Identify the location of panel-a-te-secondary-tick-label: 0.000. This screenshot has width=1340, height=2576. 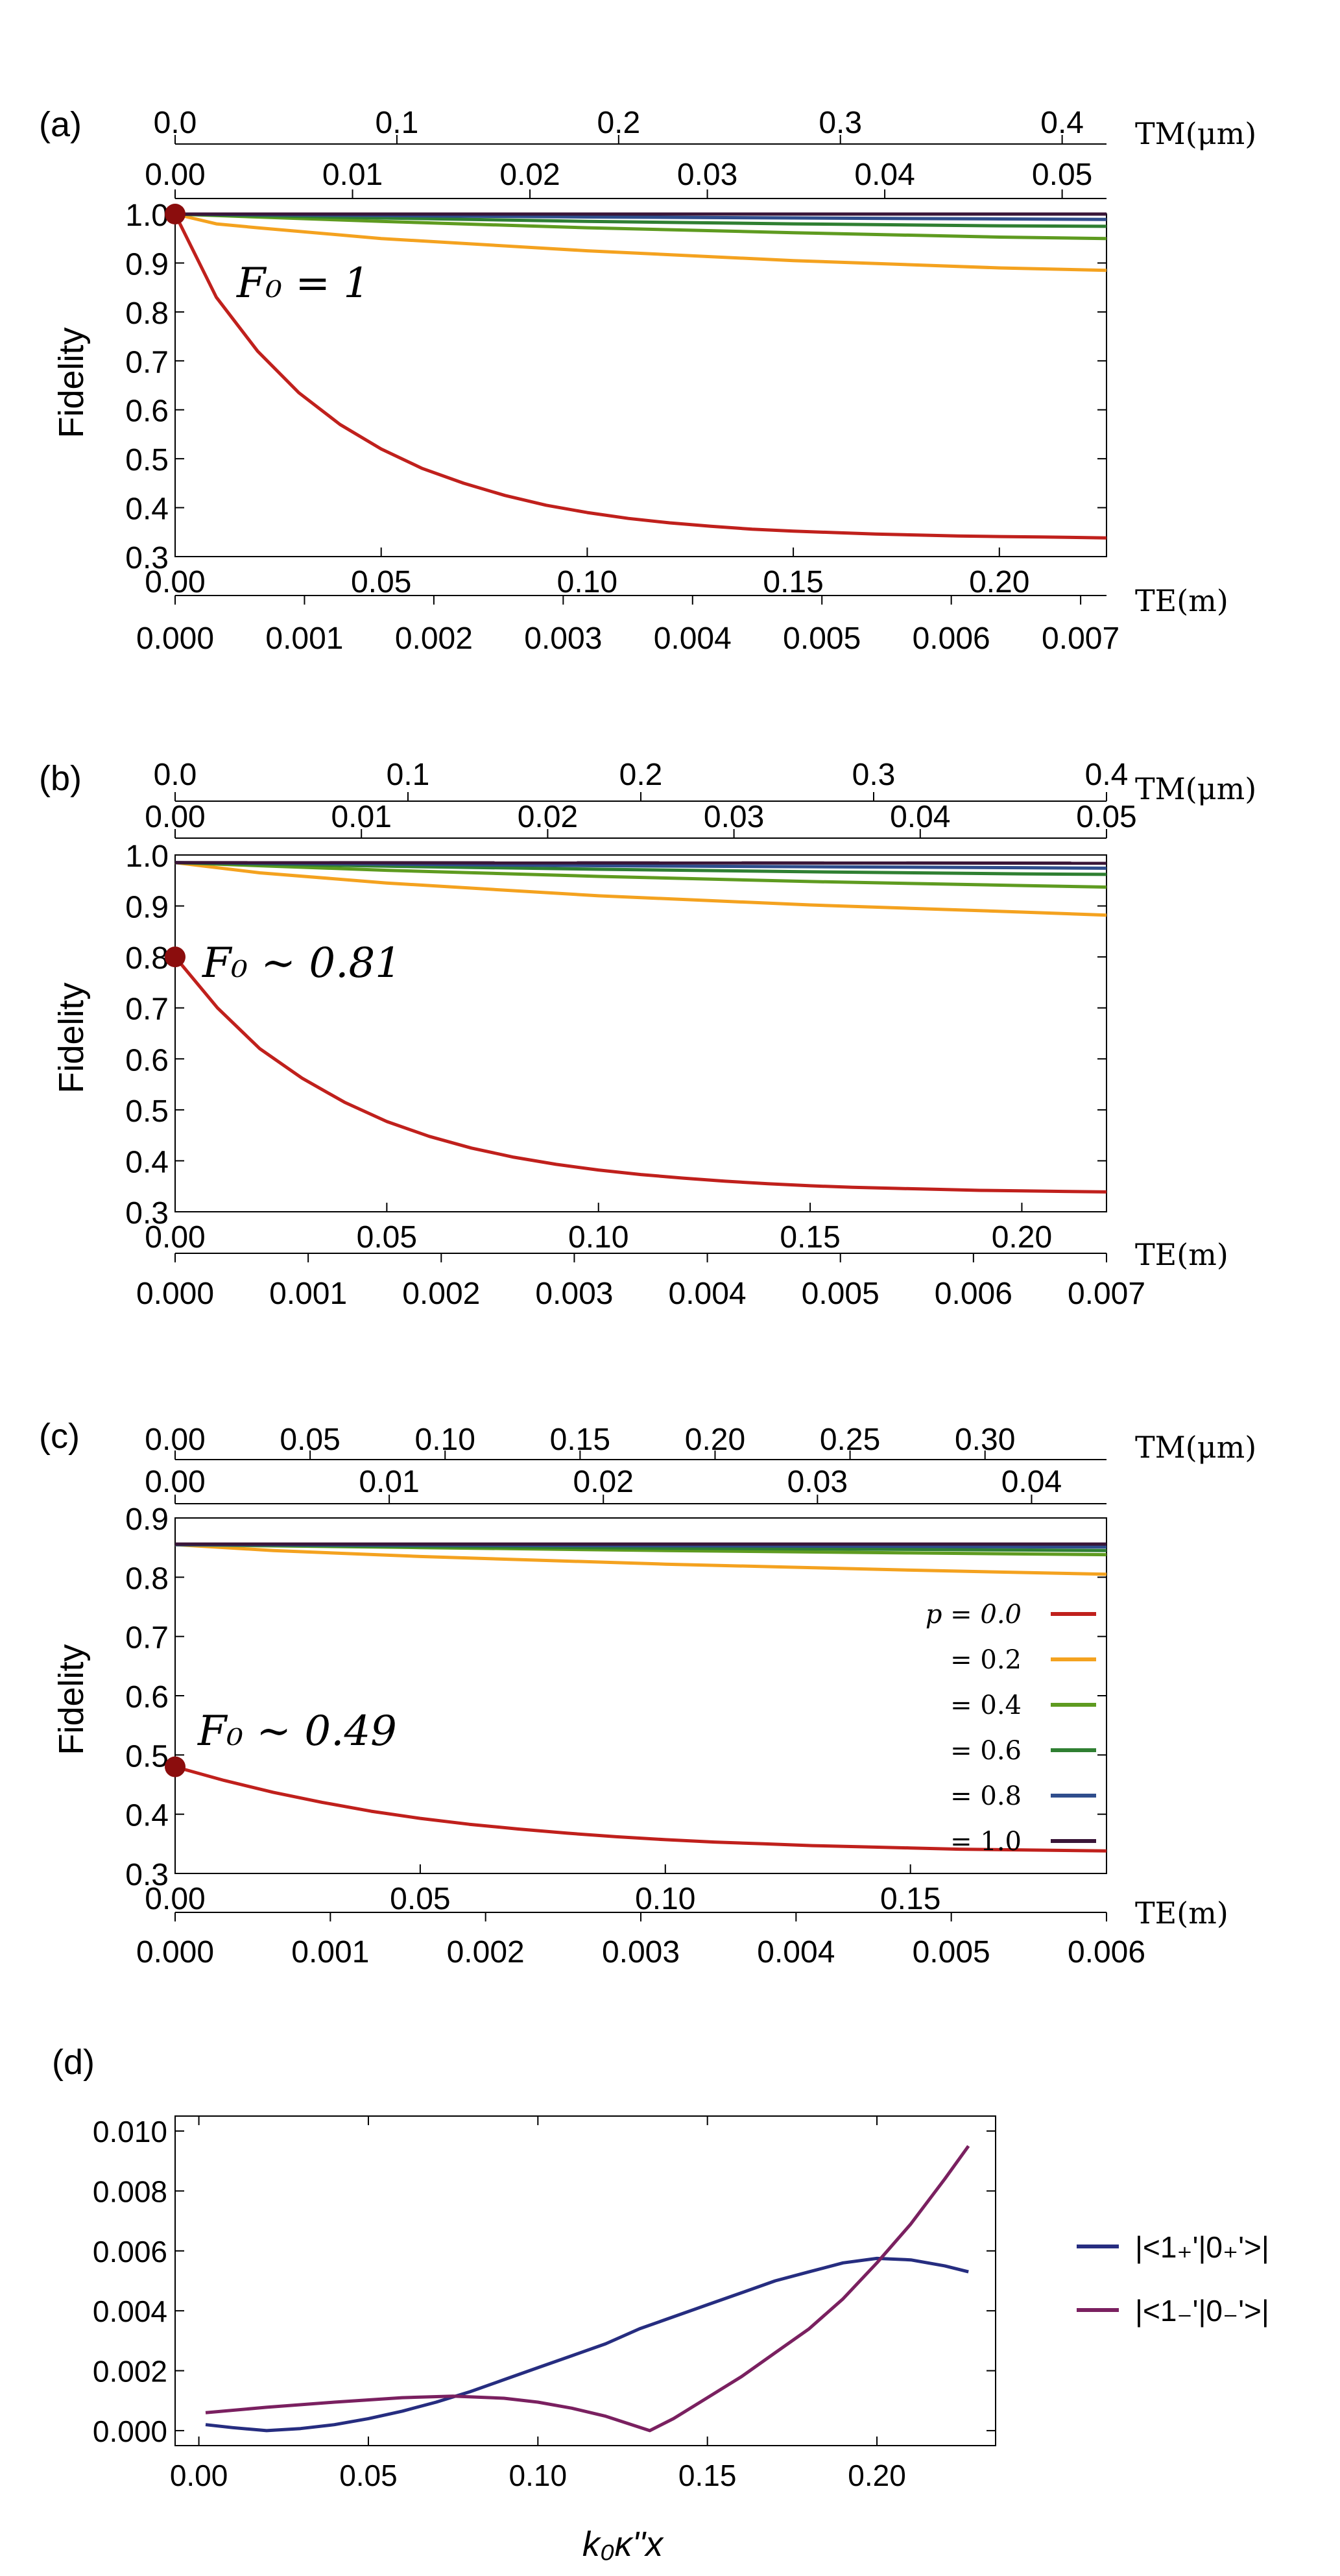
(175, 638).